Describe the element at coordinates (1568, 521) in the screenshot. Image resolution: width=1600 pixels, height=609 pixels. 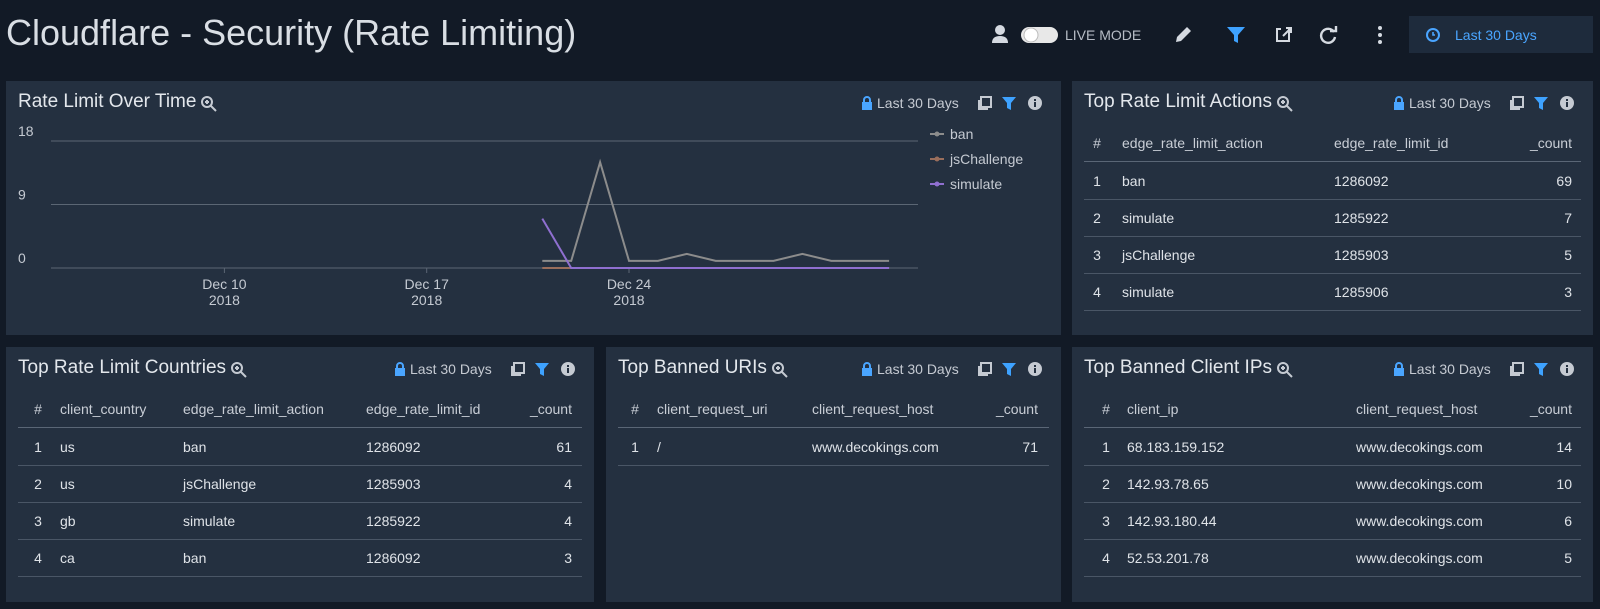
I see `table-cell: 6` at that location.